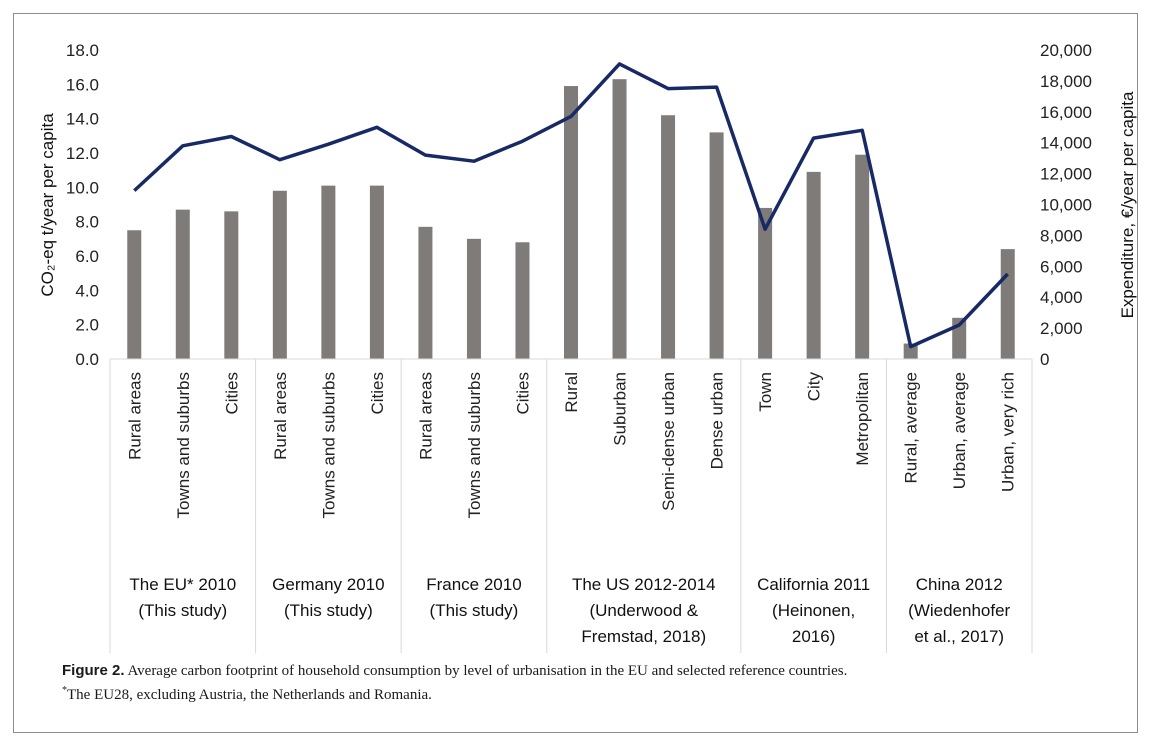 This screenshot has height=747, width=1153. I want to click on right-tick-label: 8,000, so click(1061, 235).